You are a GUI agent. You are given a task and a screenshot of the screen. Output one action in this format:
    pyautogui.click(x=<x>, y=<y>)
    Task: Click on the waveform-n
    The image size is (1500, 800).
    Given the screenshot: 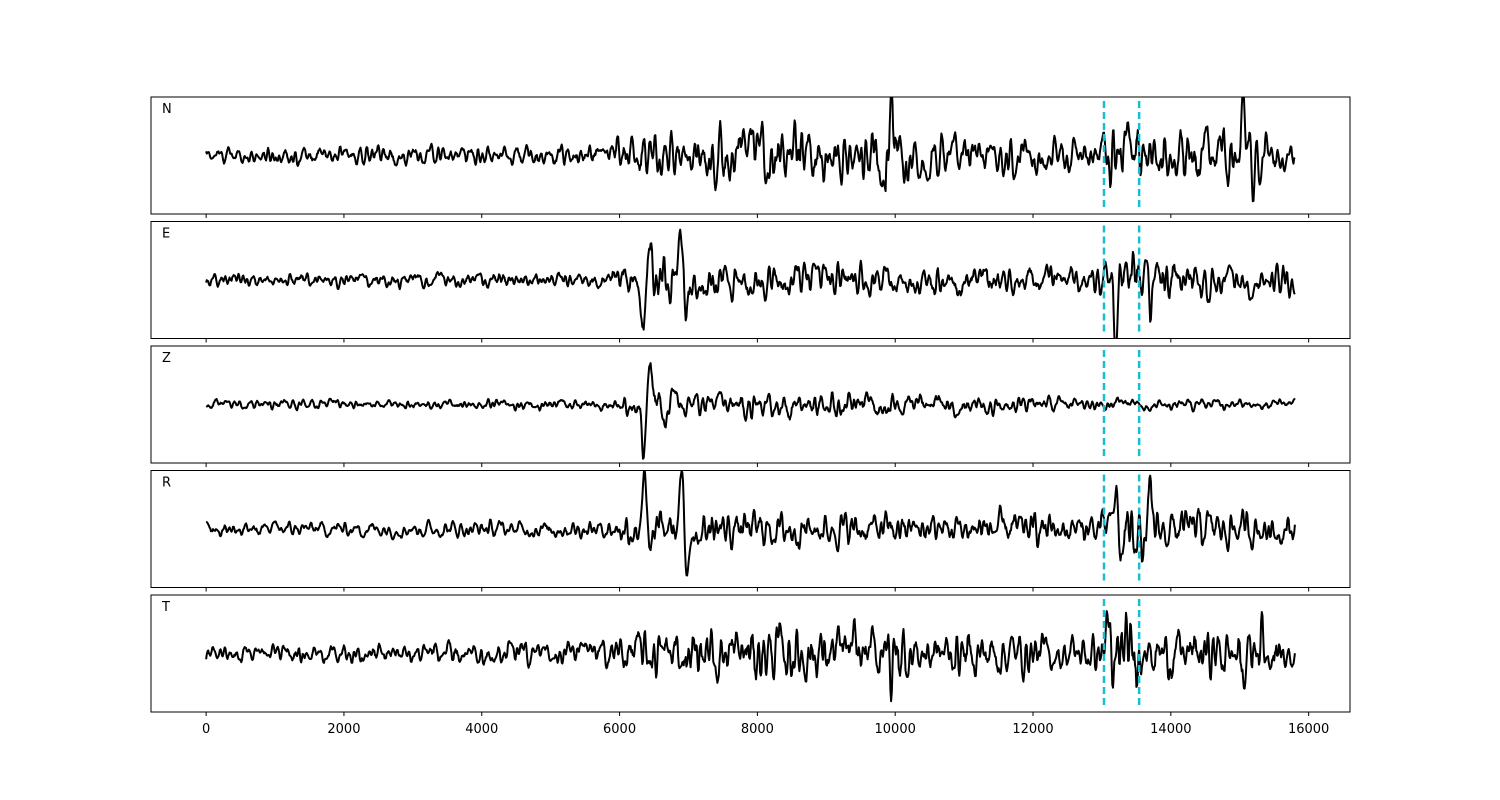 What is the action you would take?
    pyautogui.click(x=750, y=150)
    